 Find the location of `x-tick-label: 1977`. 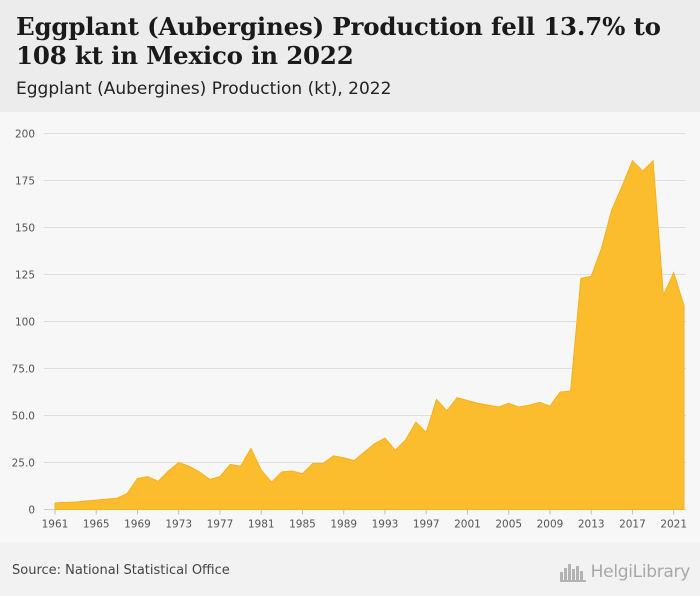

x-tick-label: 1977 is located at coordinates (220, 525).